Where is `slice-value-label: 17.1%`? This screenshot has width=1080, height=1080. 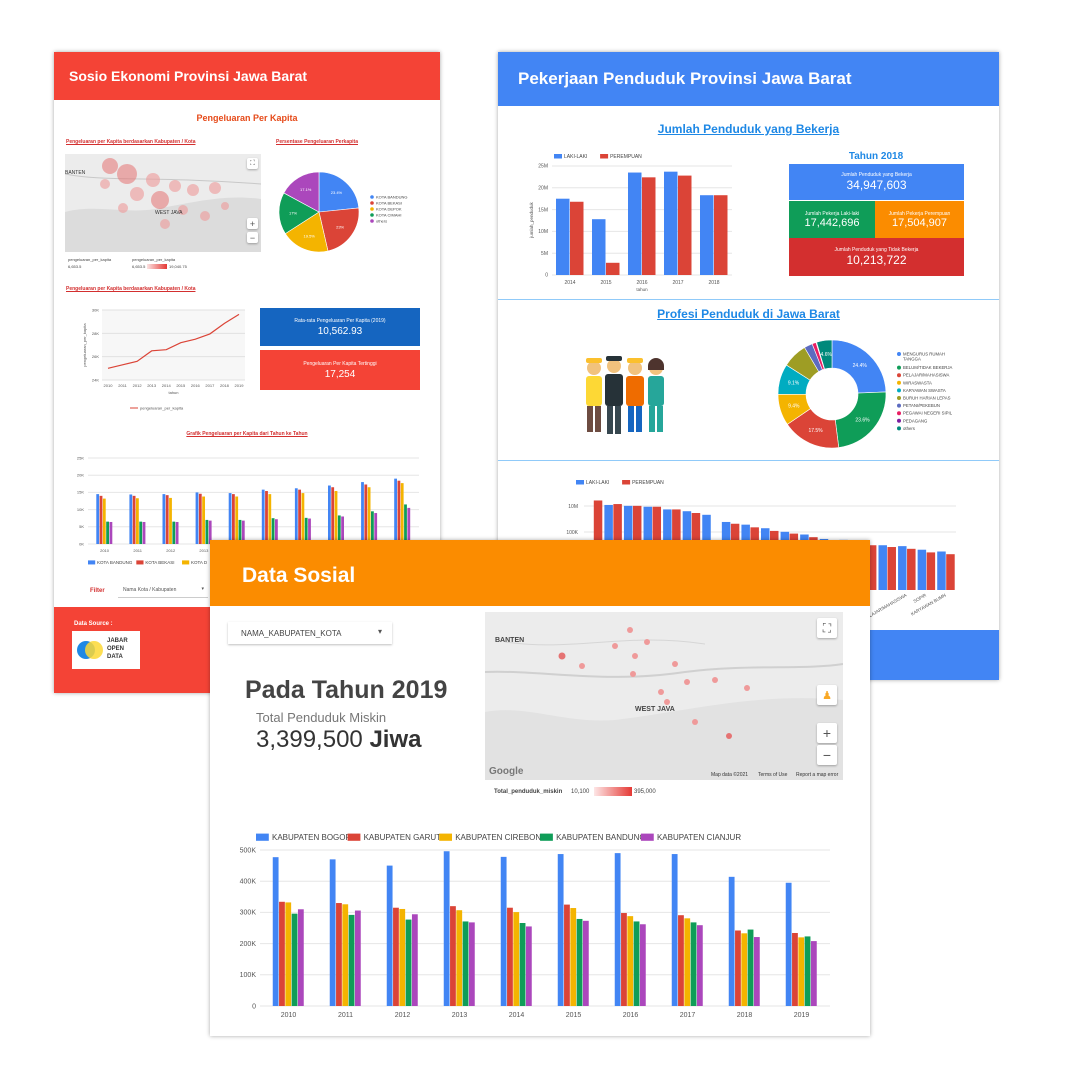
slice-value-label: 17.1% is located at coordinates (306, 189).